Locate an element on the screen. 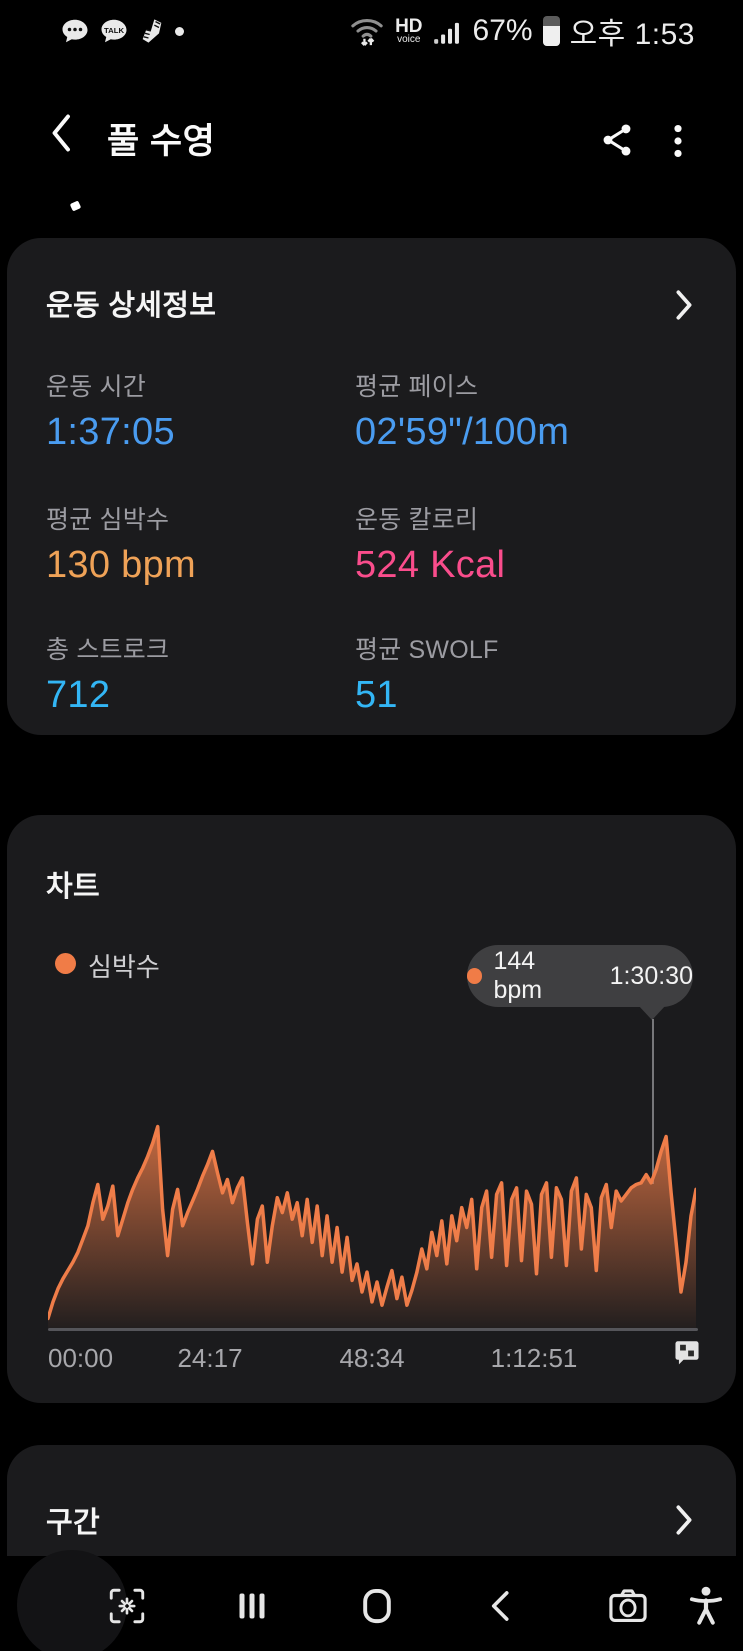 The image size is (743, 1651). status-bar-notifications: TALK is located at coordinates (122, 31).